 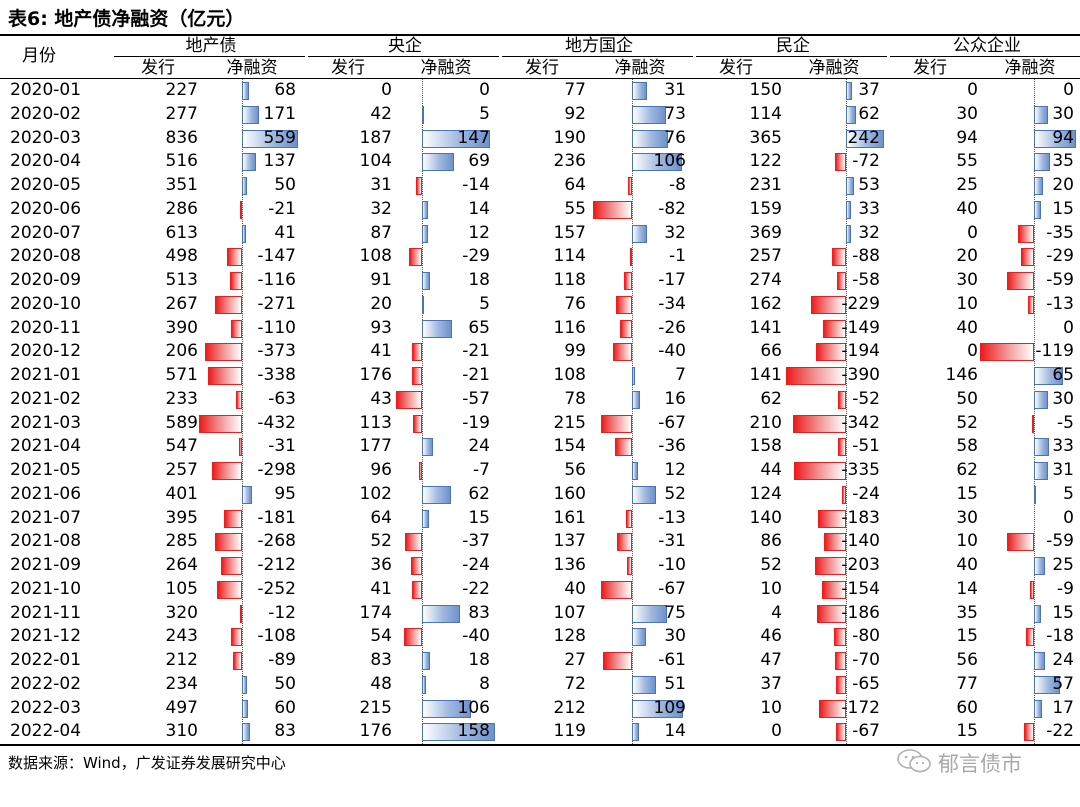 What do you see at coordinates (569, 232) in the screenshot?
I see `issue-cell: 157` at bounding box center [569, 232].